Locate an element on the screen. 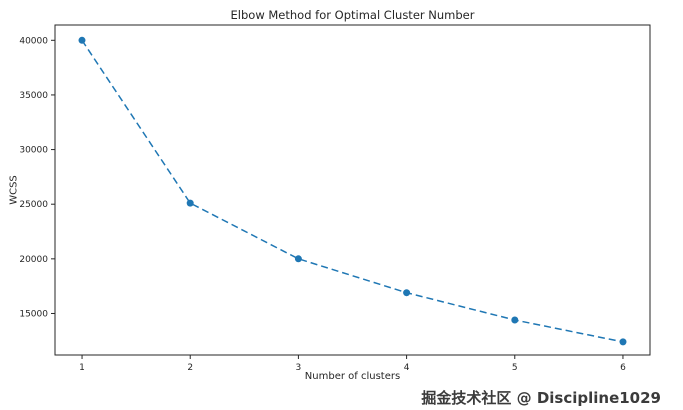  y-tick-label: 25000 is located at coordinates (33, 205).